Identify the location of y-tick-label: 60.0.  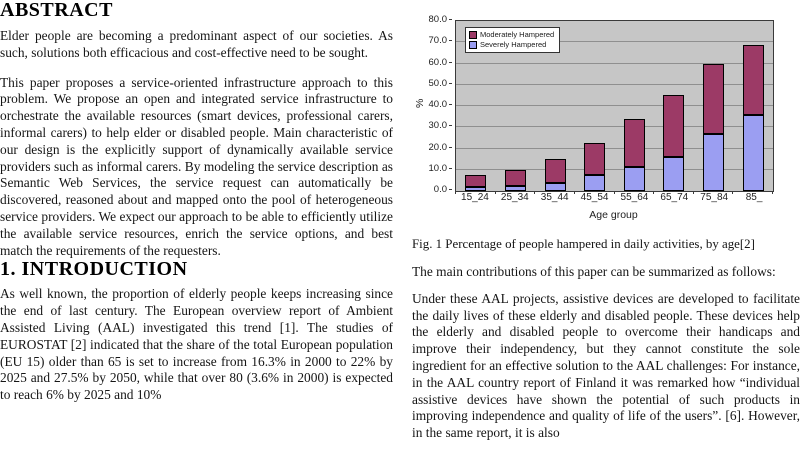
(438, 62).